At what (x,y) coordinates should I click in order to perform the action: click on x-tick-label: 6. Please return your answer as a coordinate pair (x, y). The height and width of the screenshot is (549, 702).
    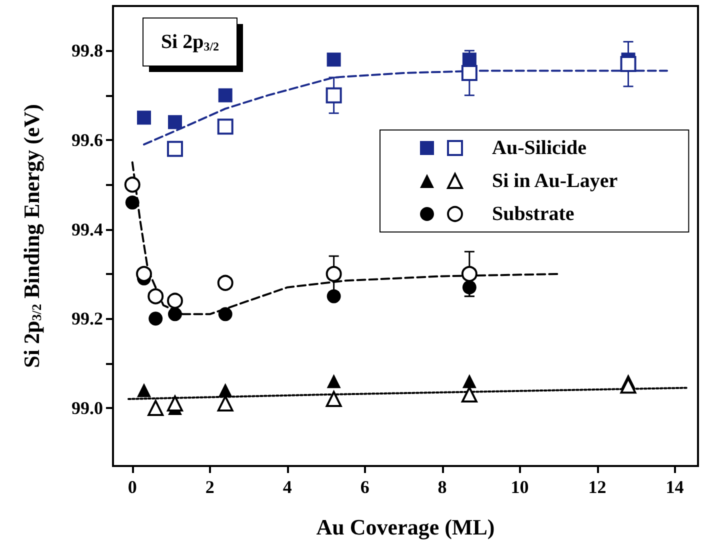
    Looking at the image, I should click on (365, 487).